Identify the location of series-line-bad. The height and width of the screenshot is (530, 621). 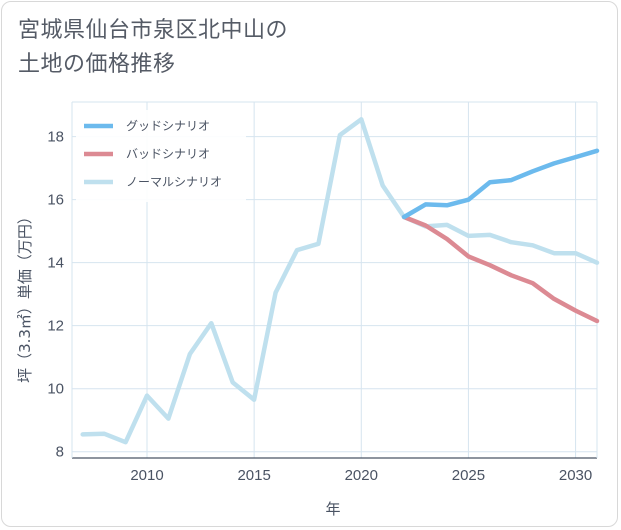
(500, 269).